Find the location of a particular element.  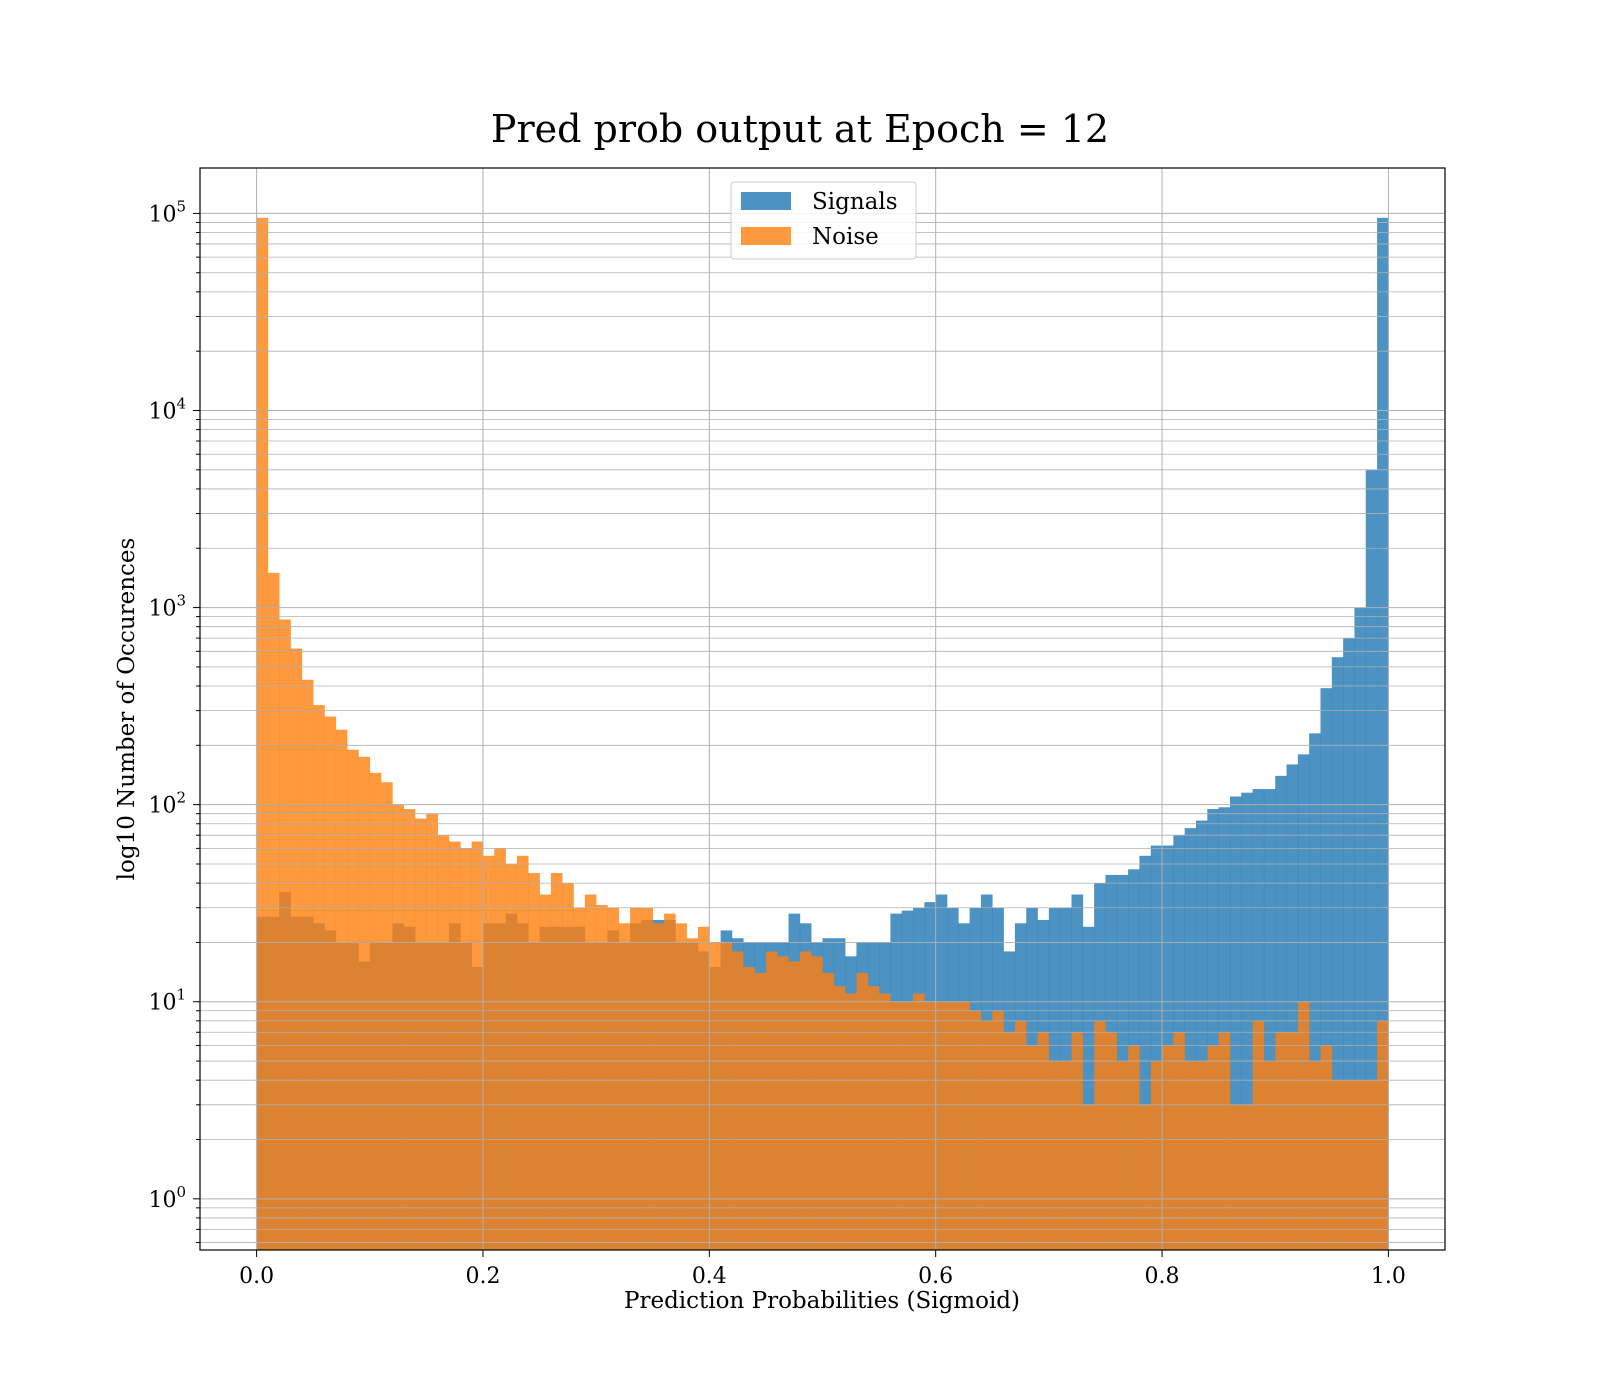

legend-label-signals: Signals is located at coordinates (855, 202).